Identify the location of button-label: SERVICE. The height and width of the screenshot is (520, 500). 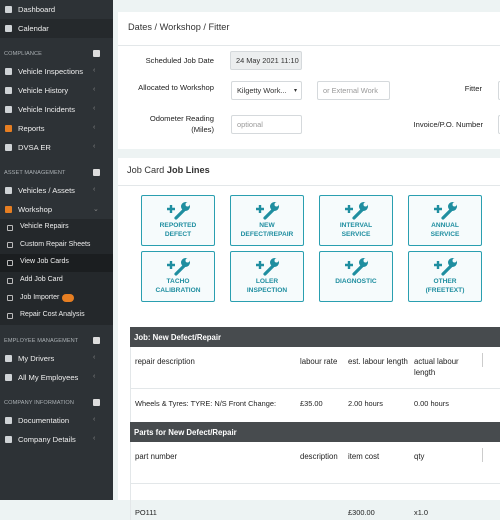
(445, 234).